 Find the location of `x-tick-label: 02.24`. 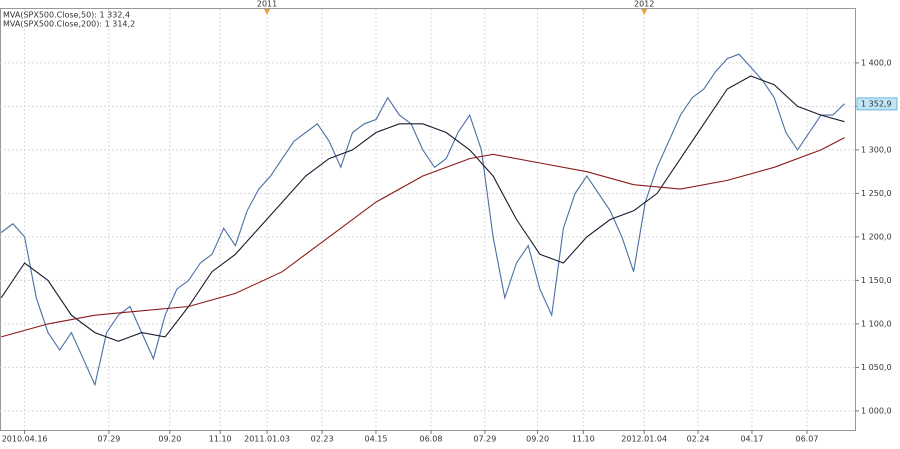

x-tick-label: 02.24 is located at coordinates (698, 439).